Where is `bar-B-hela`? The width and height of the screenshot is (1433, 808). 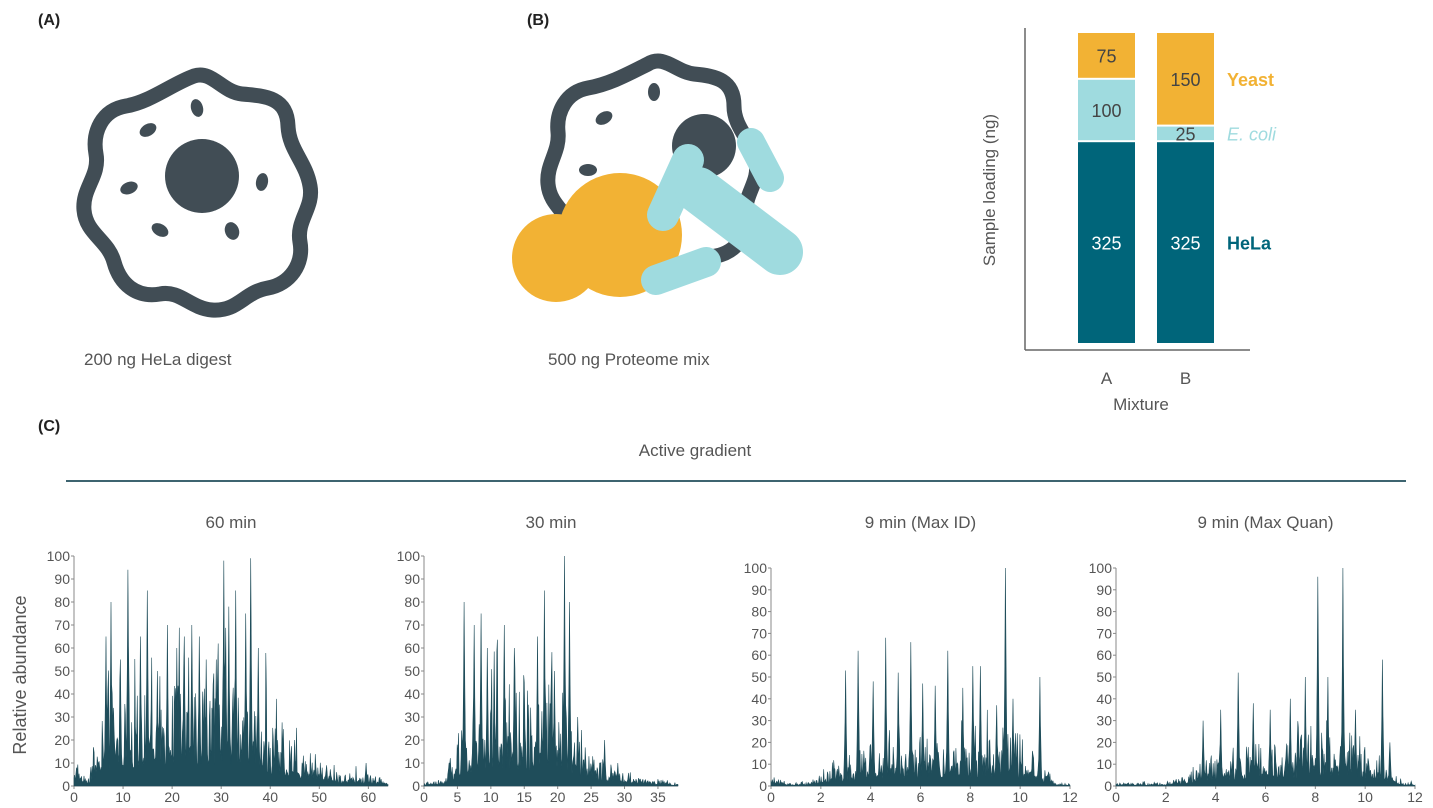
bar-B-hela is located at coordinates (1185, 242).